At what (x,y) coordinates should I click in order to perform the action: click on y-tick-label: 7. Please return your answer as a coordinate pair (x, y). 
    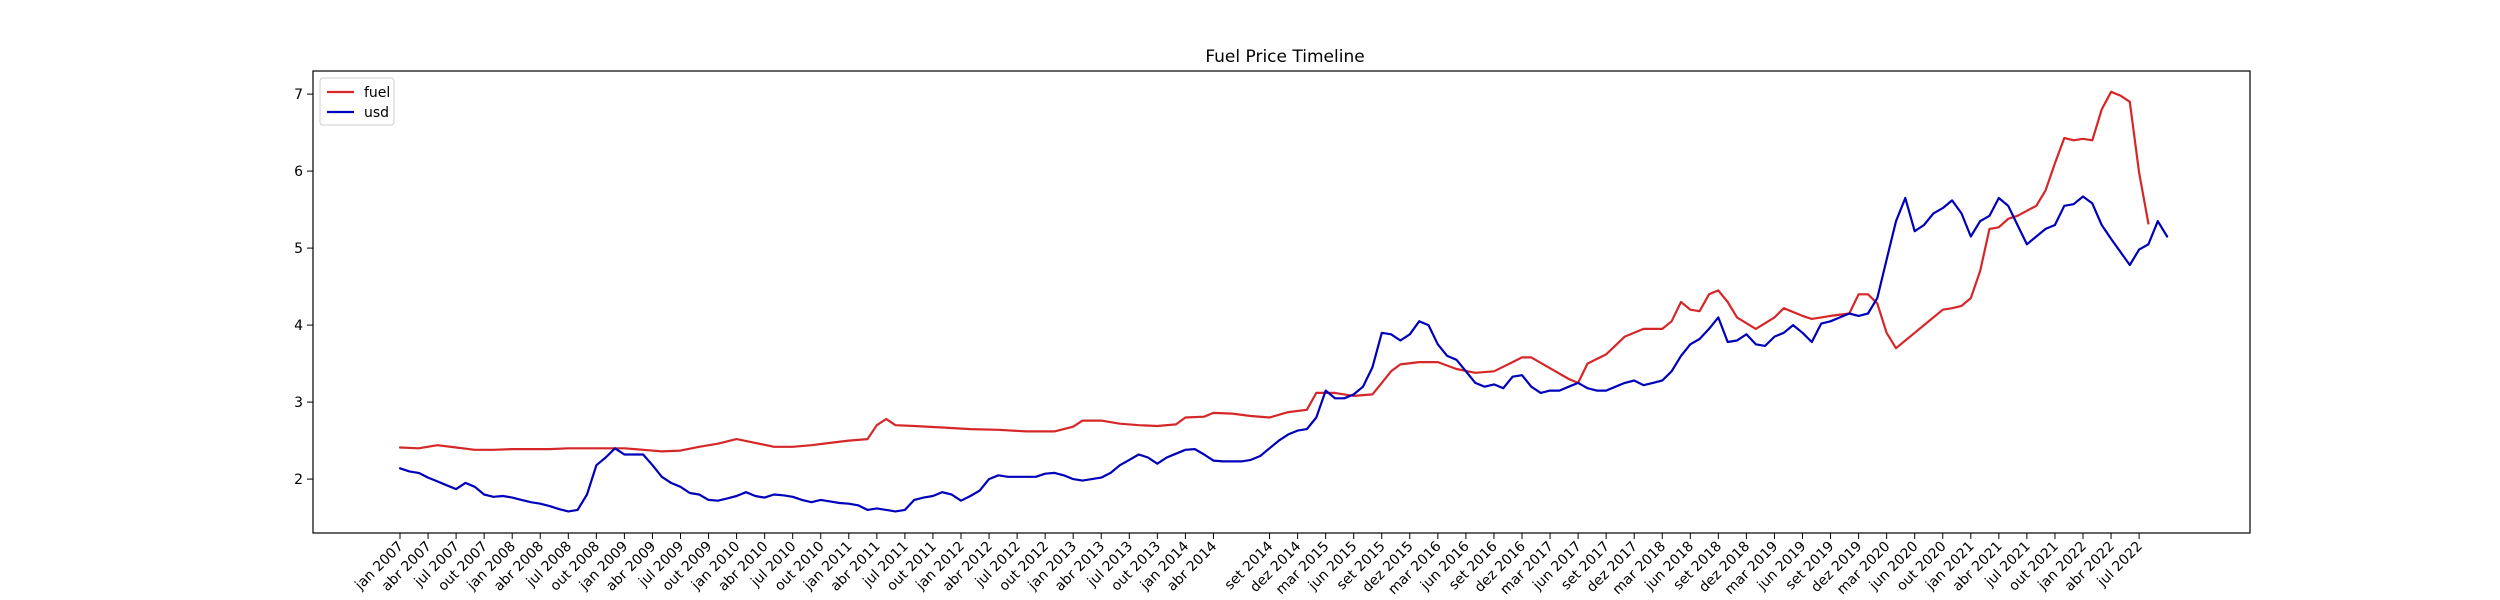
    Looking at the image, I should click on (298, 95).